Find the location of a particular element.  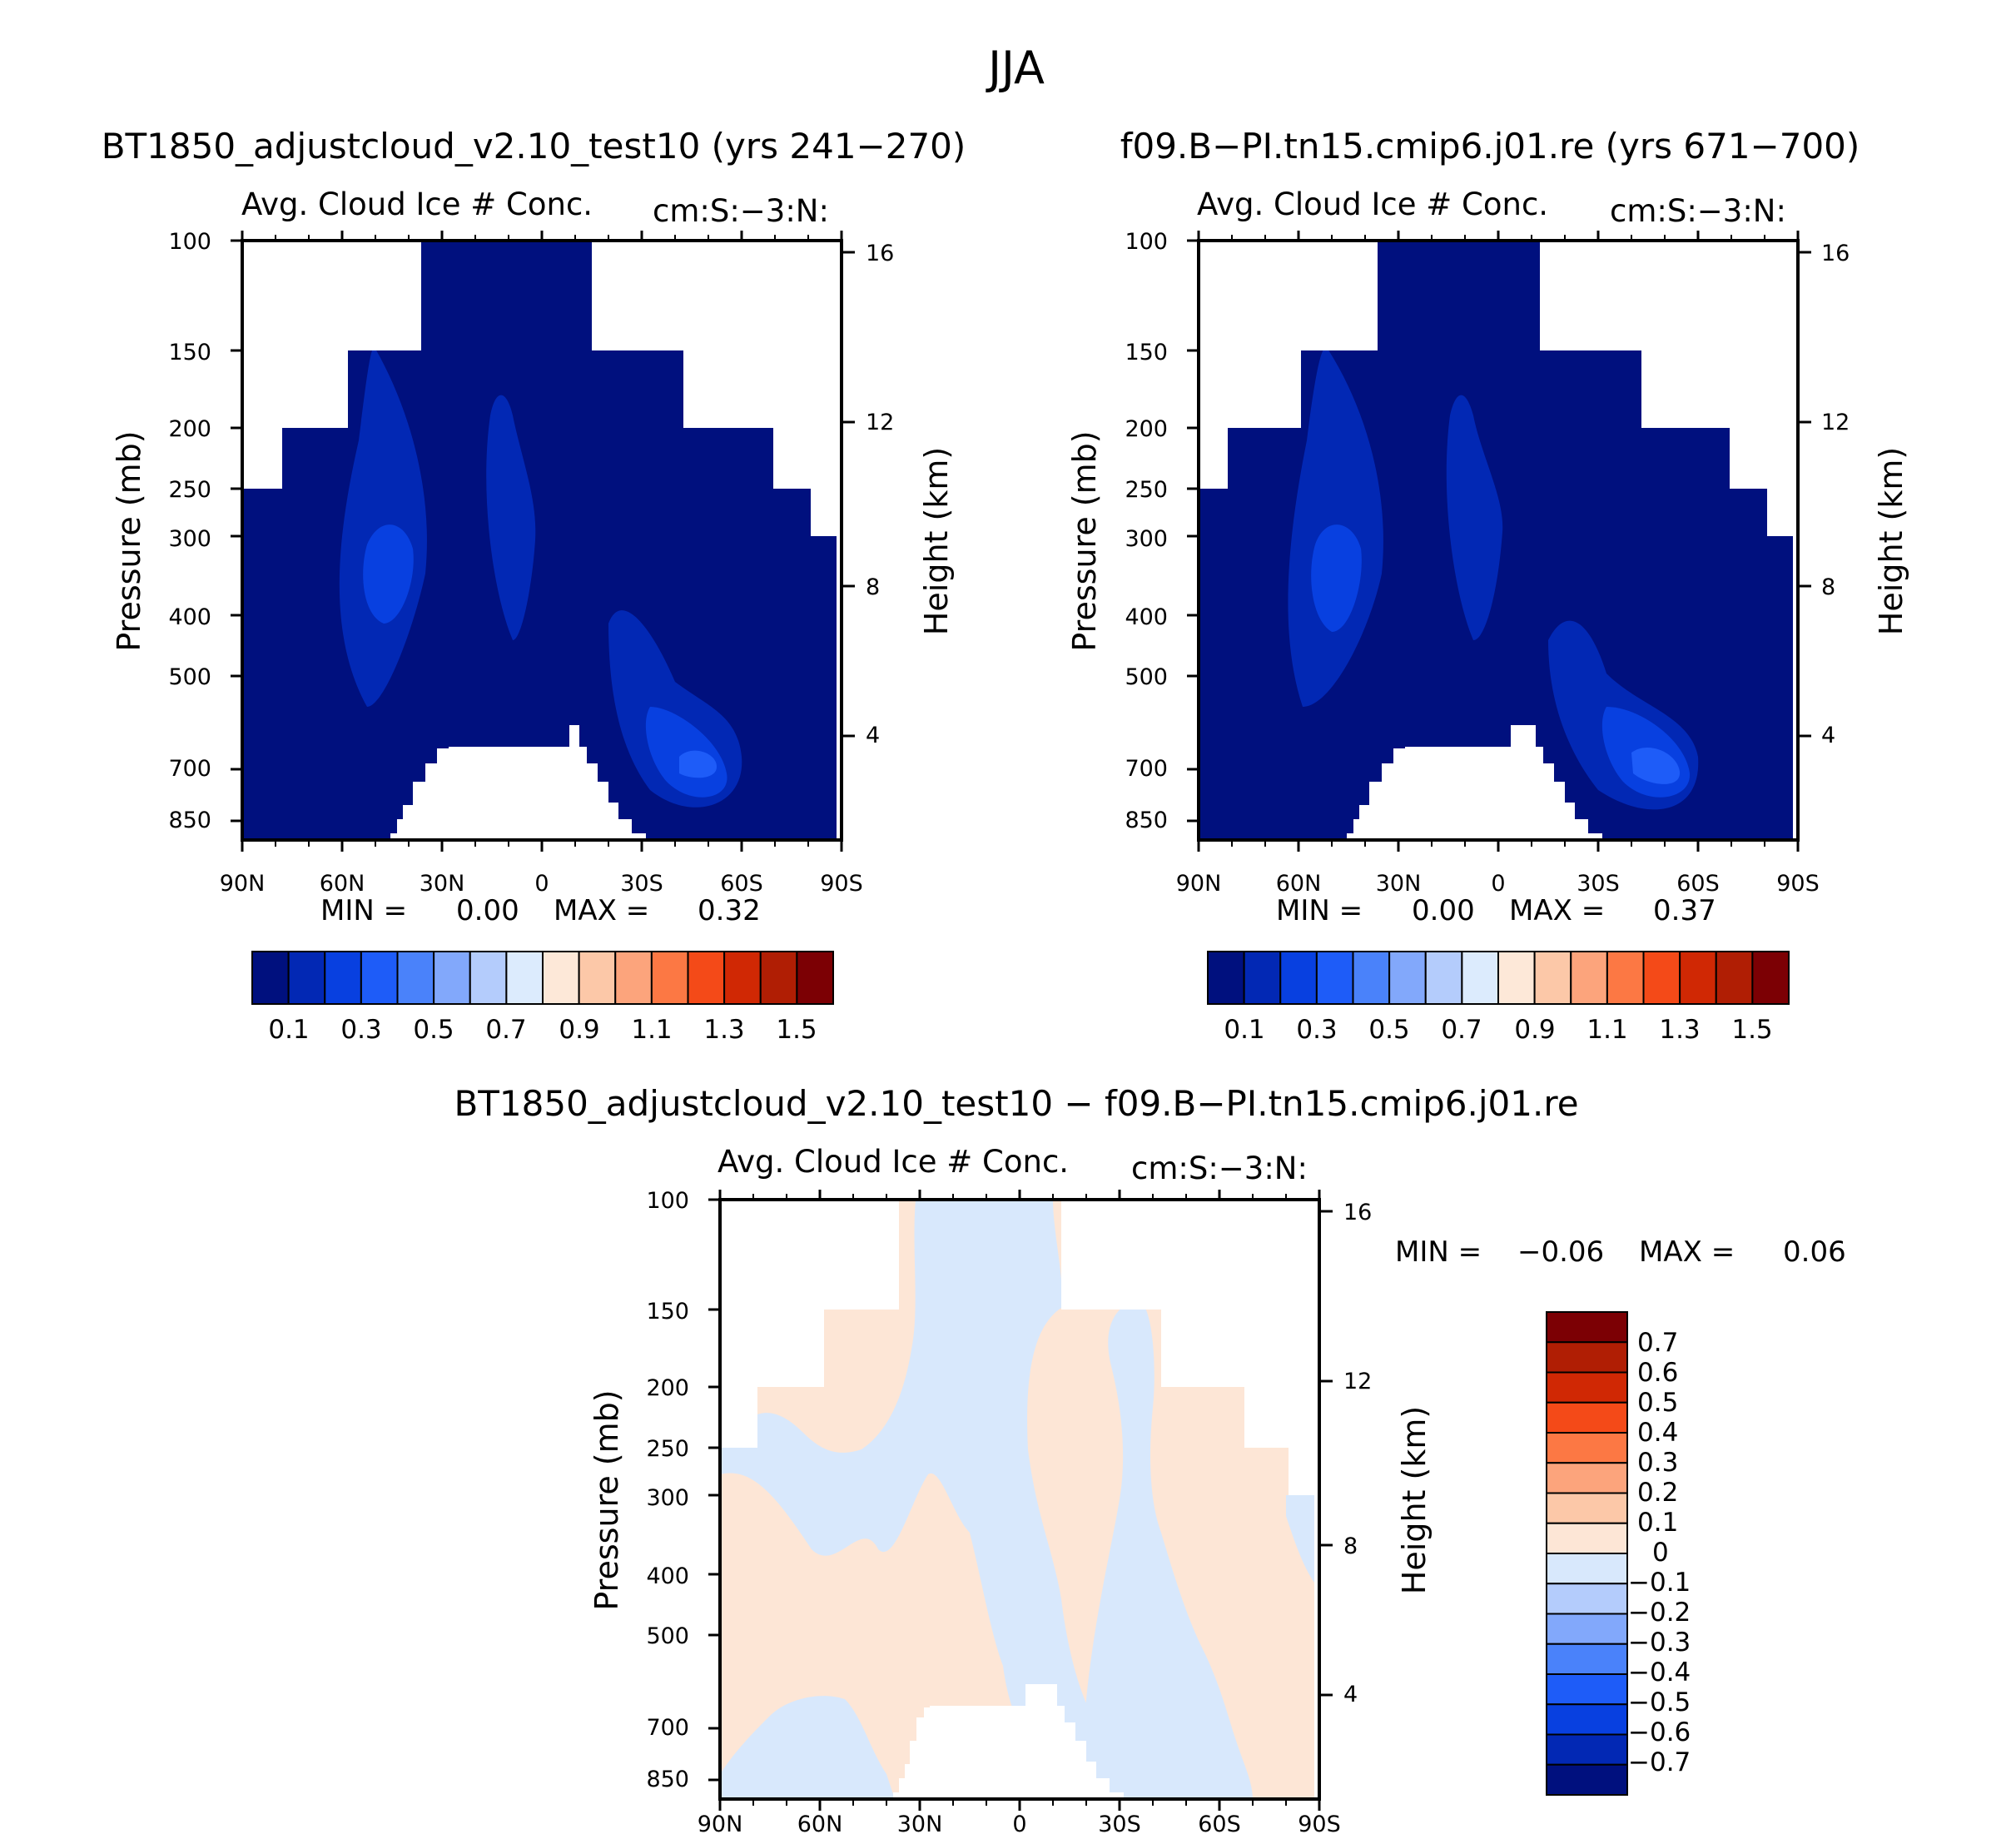

panel-1-cbar-label: 1.3 is located at coordinates (723, 1030).